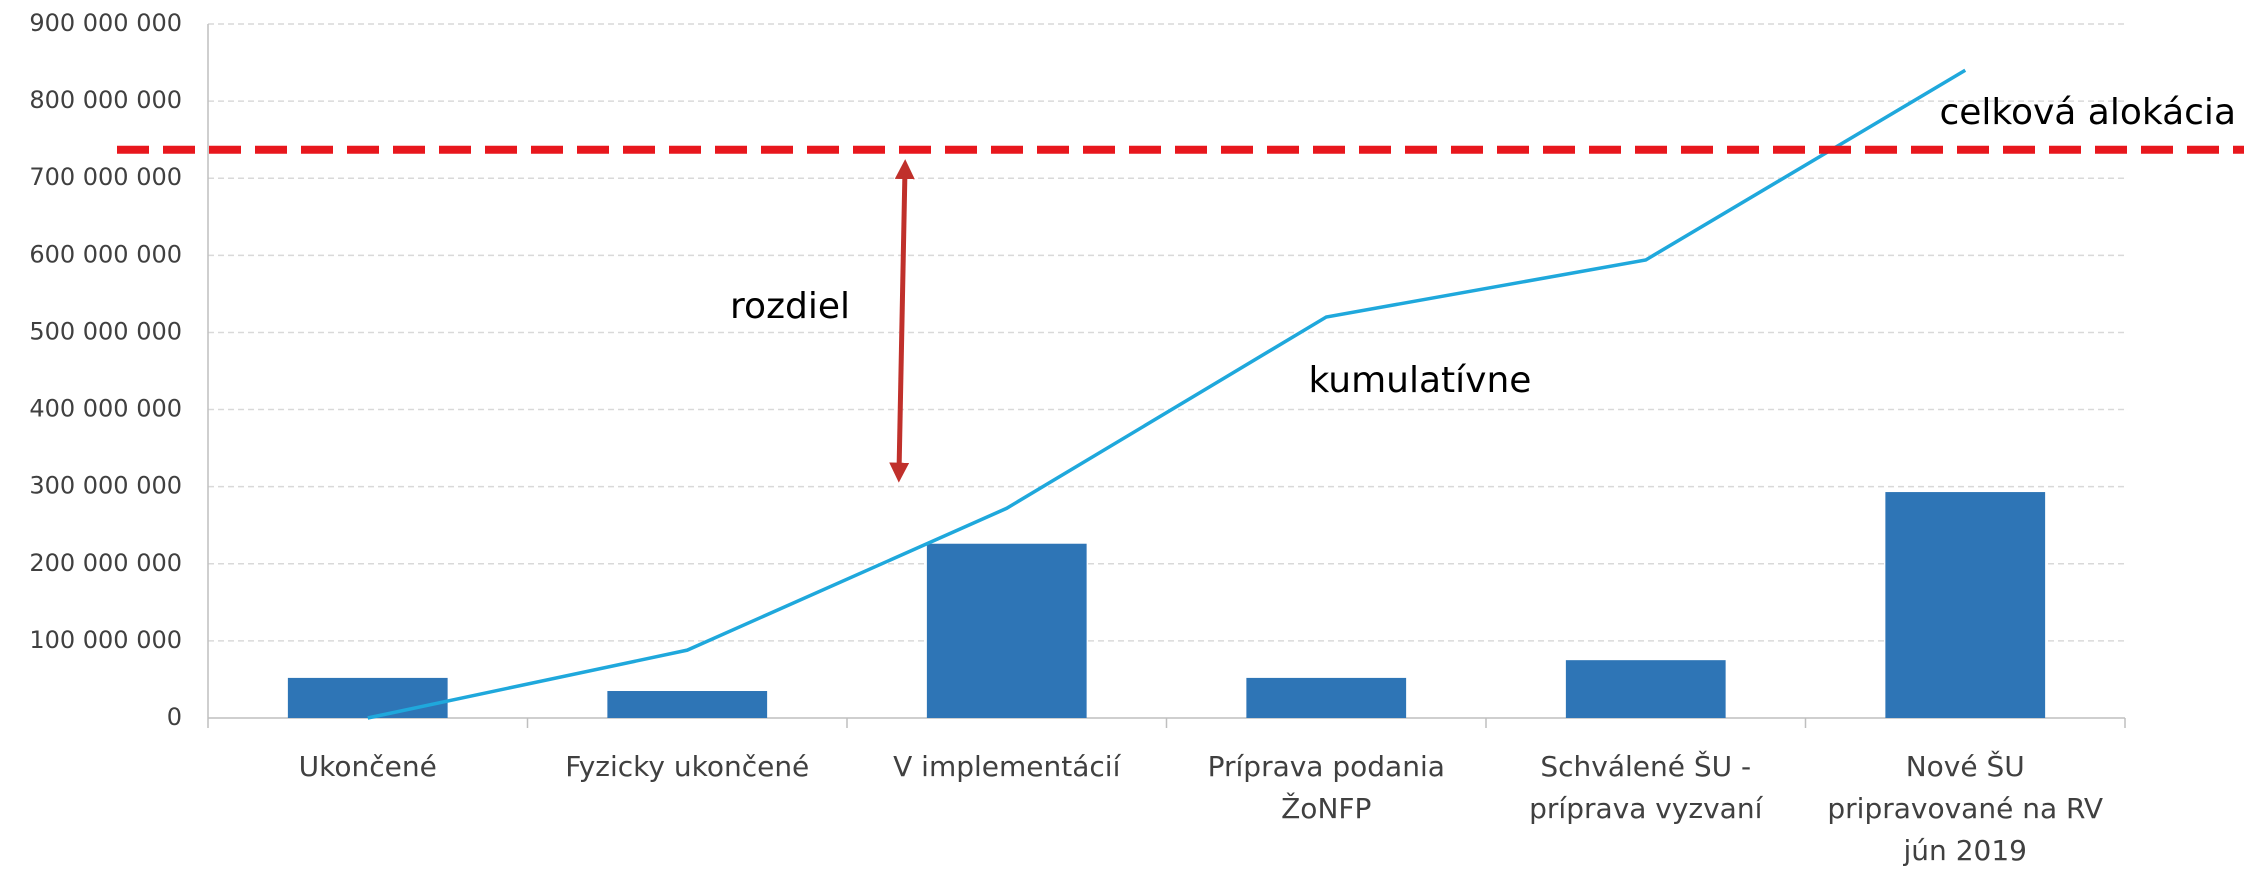 Image resolution: width=2244 pixels, height=876 pixels. I want to click on difference-label: rozdiel, so click(790, 306).